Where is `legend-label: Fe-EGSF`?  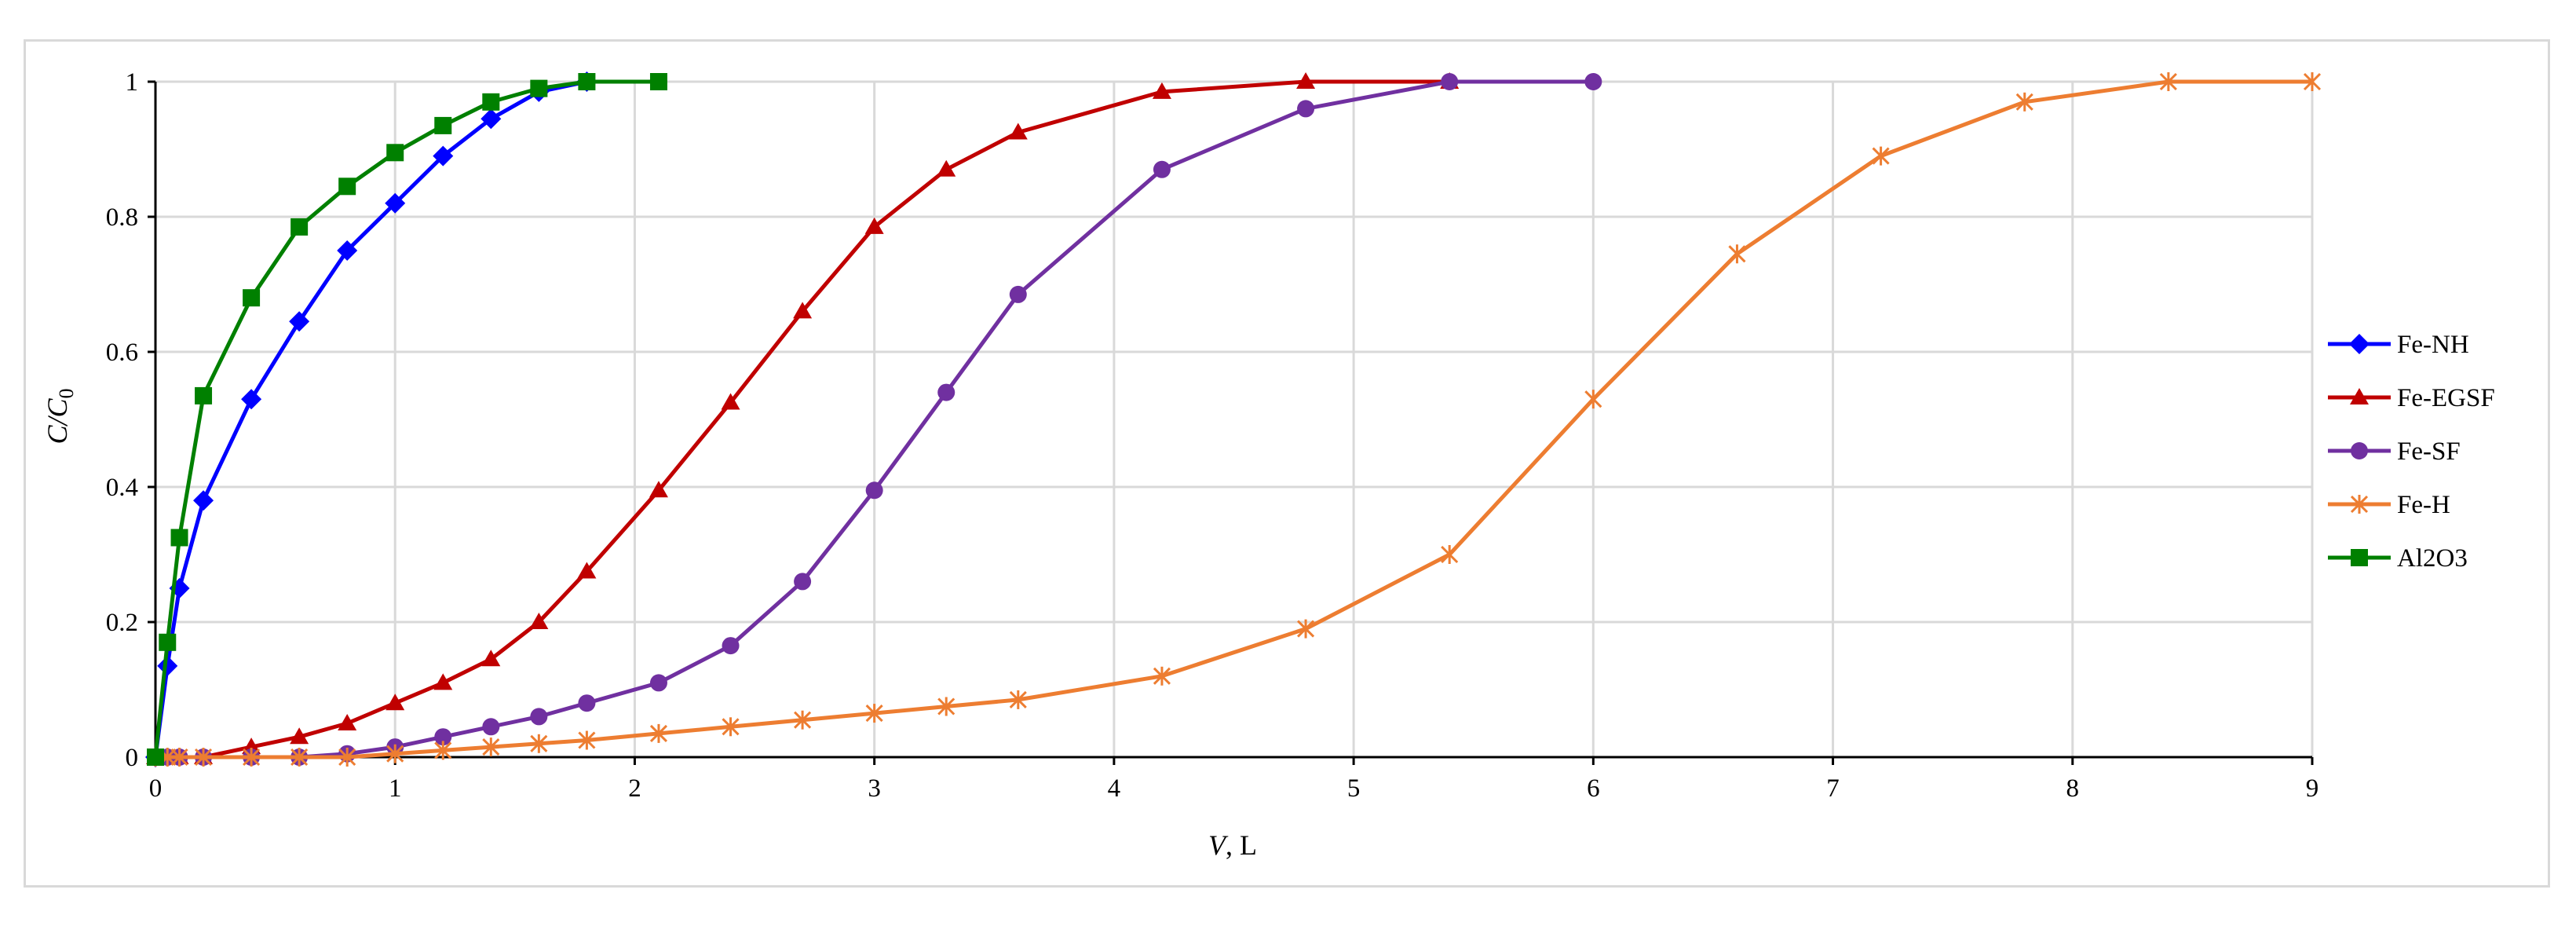 legend-label: Fe-EGSF is located at coordinates (2446, 398).